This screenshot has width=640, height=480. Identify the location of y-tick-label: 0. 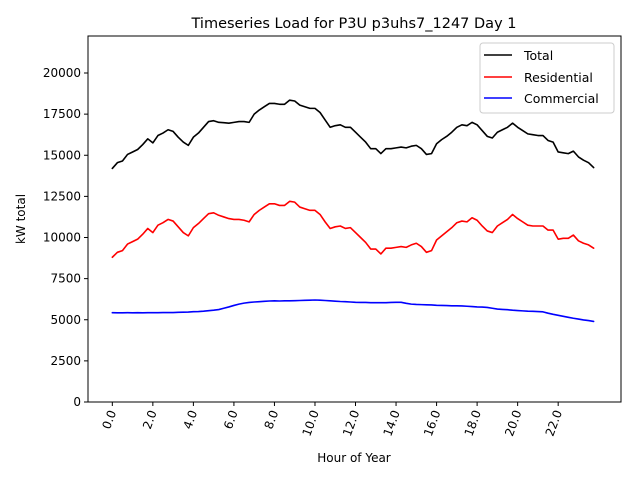
(77, 402).